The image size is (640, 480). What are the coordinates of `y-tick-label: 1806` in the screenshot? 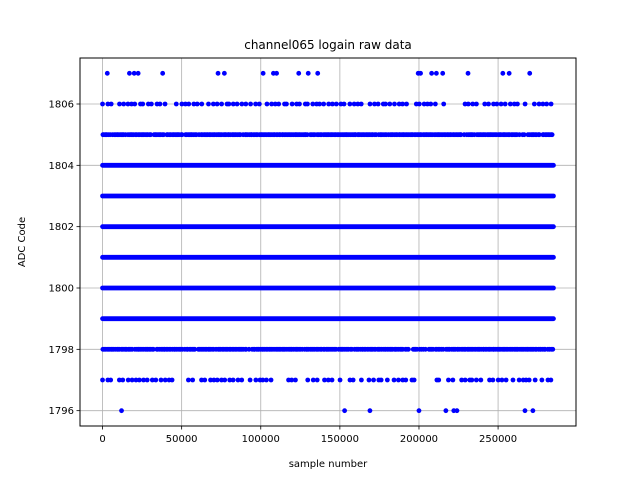 It's located at (61, 105).